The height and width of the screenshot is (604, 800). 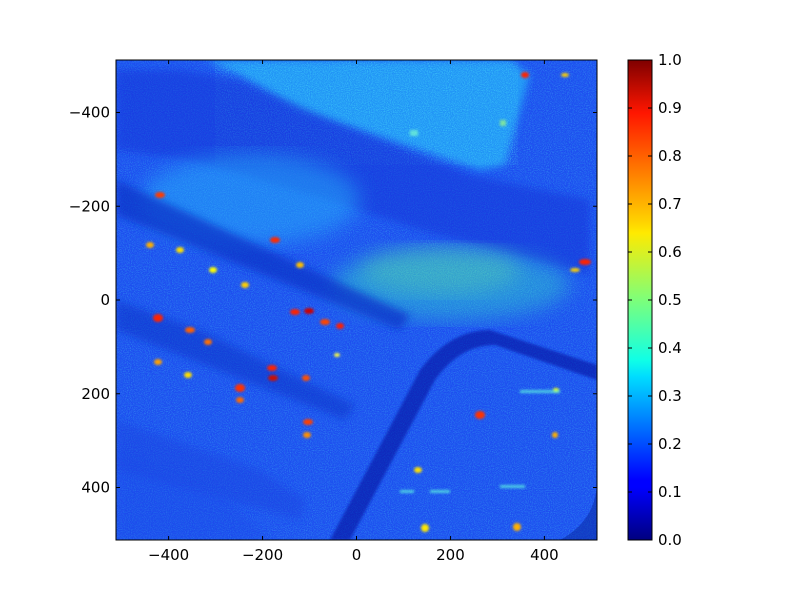 What do you see at coordinates (670, 492) in the screenshot?
I see `colorbar-tick-label: 0.1` at bounding box center [670, 492].